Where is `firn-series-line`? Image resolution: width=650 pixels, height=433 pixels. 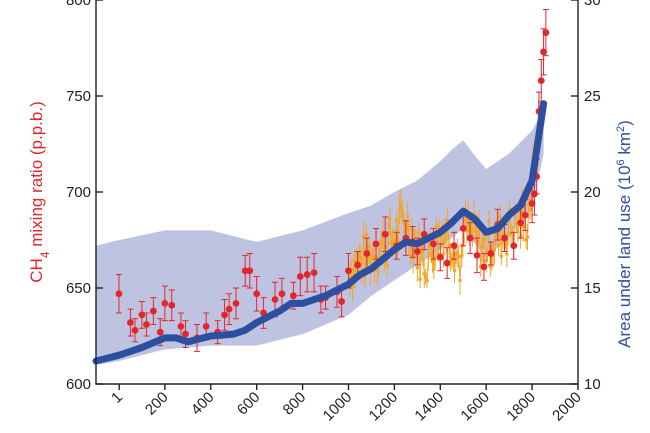
firn-series-line is located at coordinates (445, 200).